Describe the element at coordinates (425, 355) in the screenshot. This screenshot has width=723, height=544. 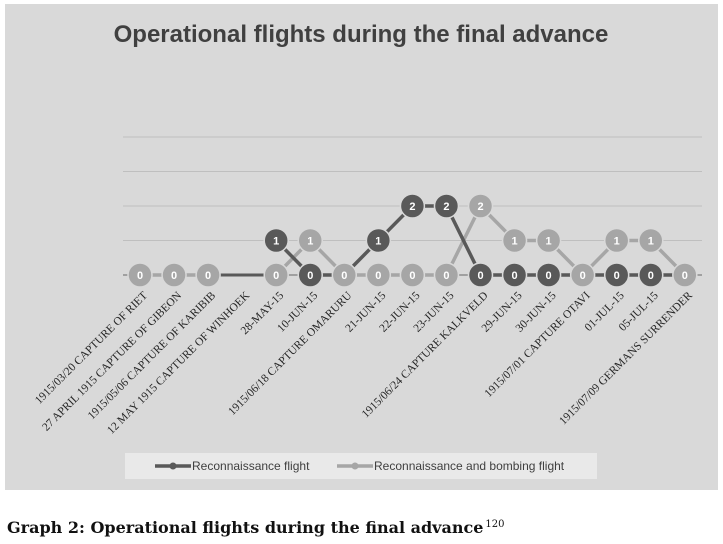
I see `x-tick-label: 1915/06/24 CAPTURE KALKVELD` at that location.